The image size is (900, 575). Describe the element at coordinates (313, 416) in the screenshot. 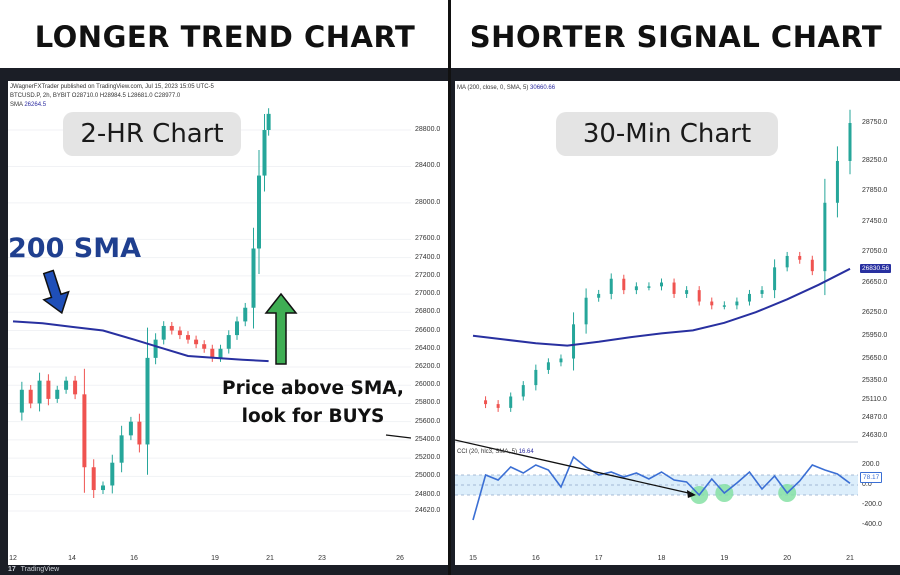

I see `buy-note-line2: look for BUYS` at that location.